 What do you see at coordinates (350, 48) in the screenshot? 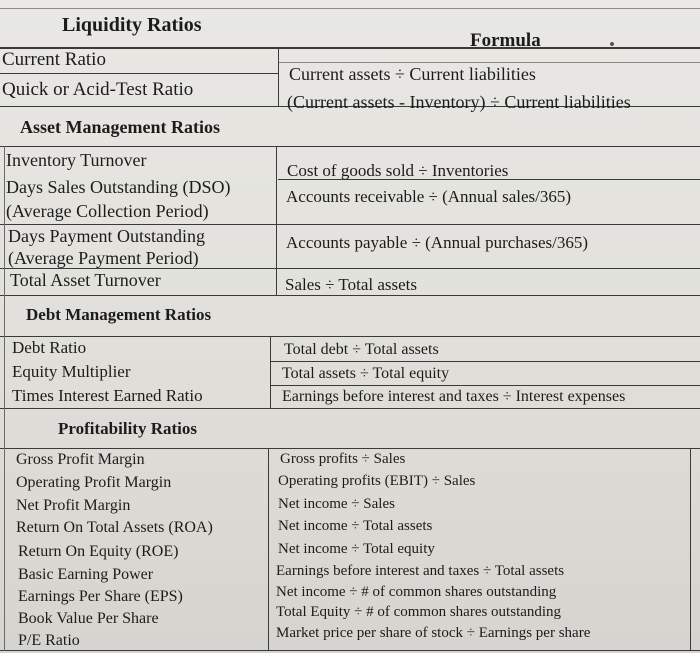
I see `rule-liquidity-header` at bounding box center [350, 48].